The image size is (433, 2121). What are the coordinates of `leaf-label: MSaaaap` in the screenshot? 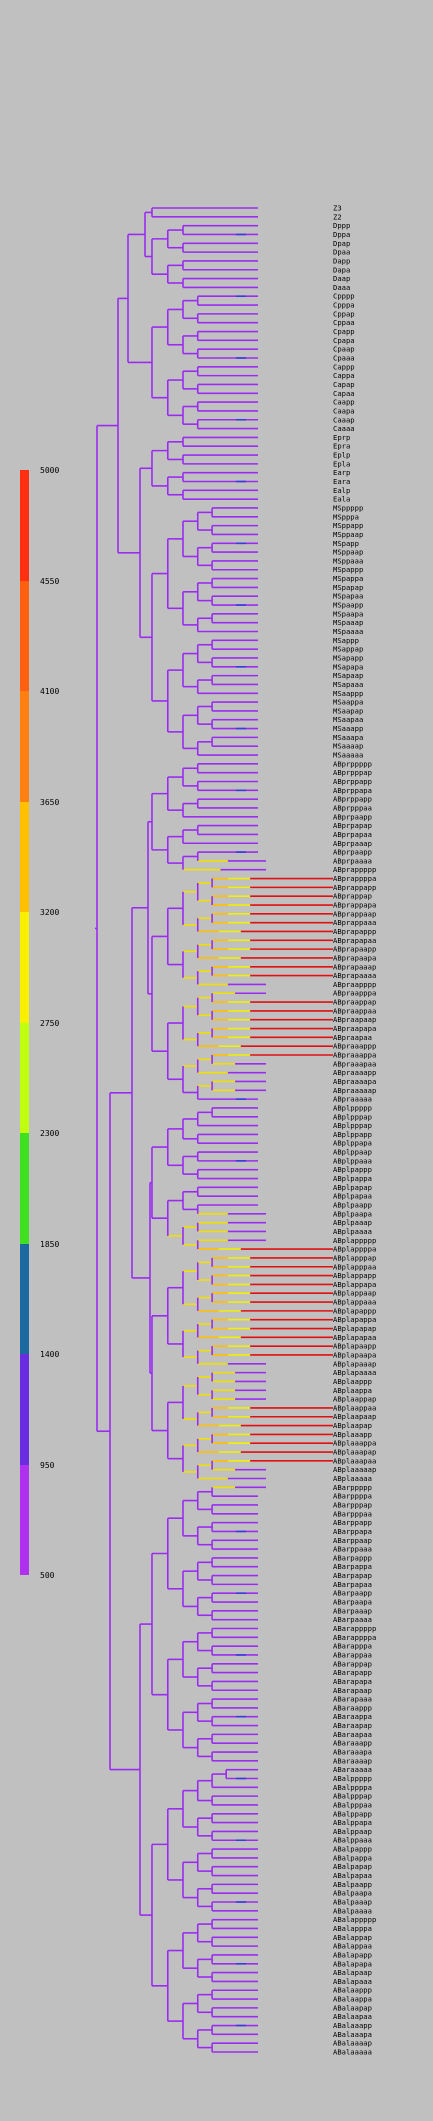 It's located at (348, 746).